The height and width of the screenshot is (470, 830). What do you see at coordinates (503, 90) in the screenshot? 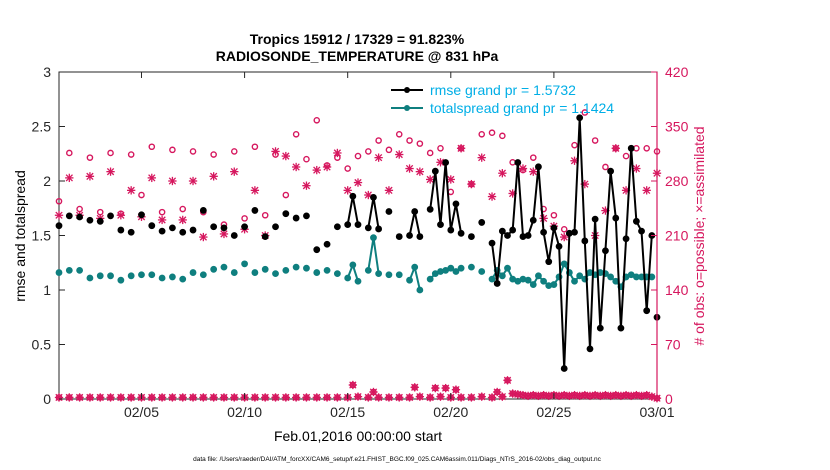
I see `legend-rmse-label: rmse grand pr = 1.5732` at bounding box center [503, 90].